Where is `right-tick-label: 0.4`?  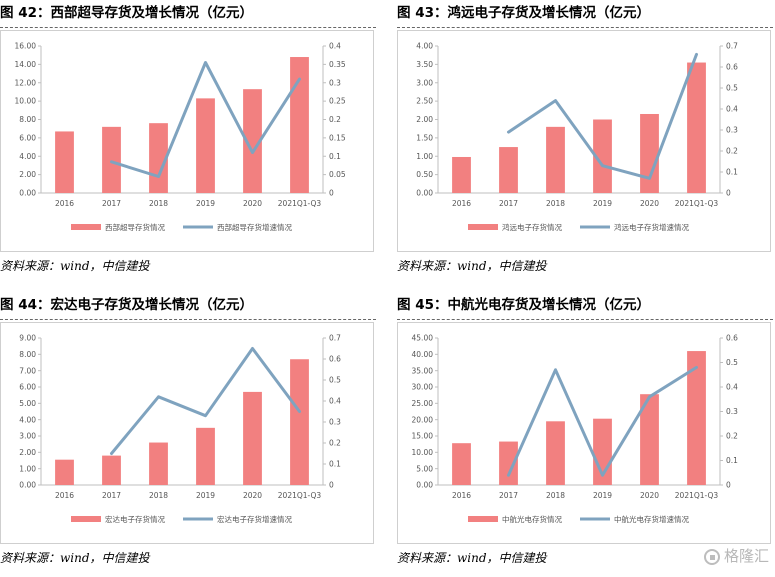 right-tick-label: 0.4 is located at coordinates (335, 401).